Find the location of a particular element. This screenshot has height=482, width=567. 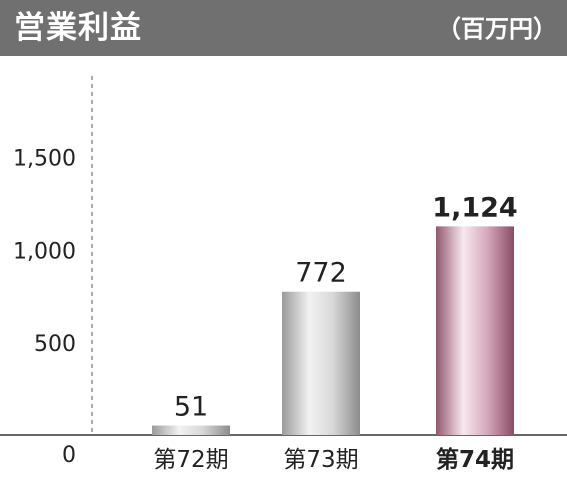

data-label: 51 is located at coordinates (191, 407).